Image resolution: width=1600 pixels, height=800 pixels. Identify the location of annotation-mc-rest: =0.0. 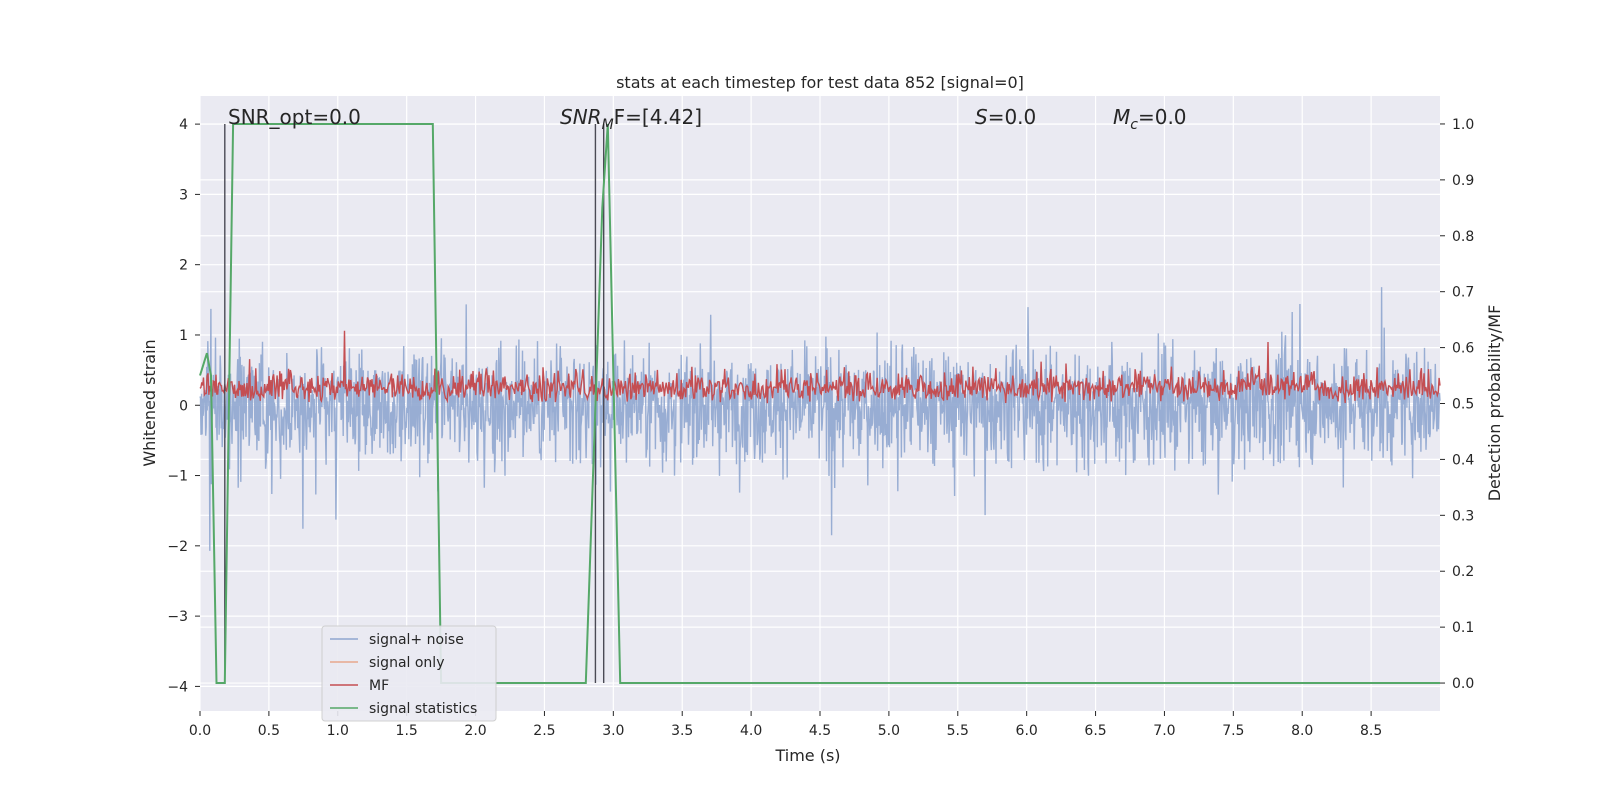
(1162, 117).